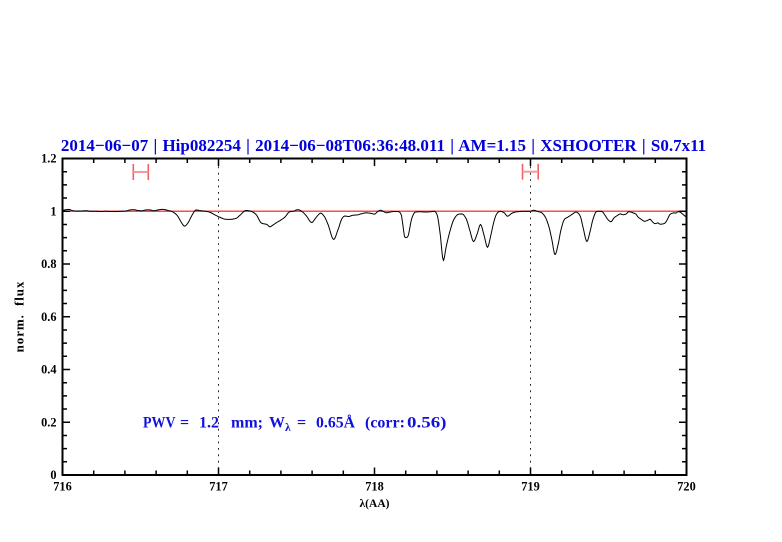  What do you see at coordinates (295, 424) in the screenshot?
I see `svg-text:PWV=1.2mm;Wλ=0.65Å(corr:0.56): PWV = 1.2 mm; Wλ = 0.65Å (corr: 0.56)` at bounding box center [295, 424].